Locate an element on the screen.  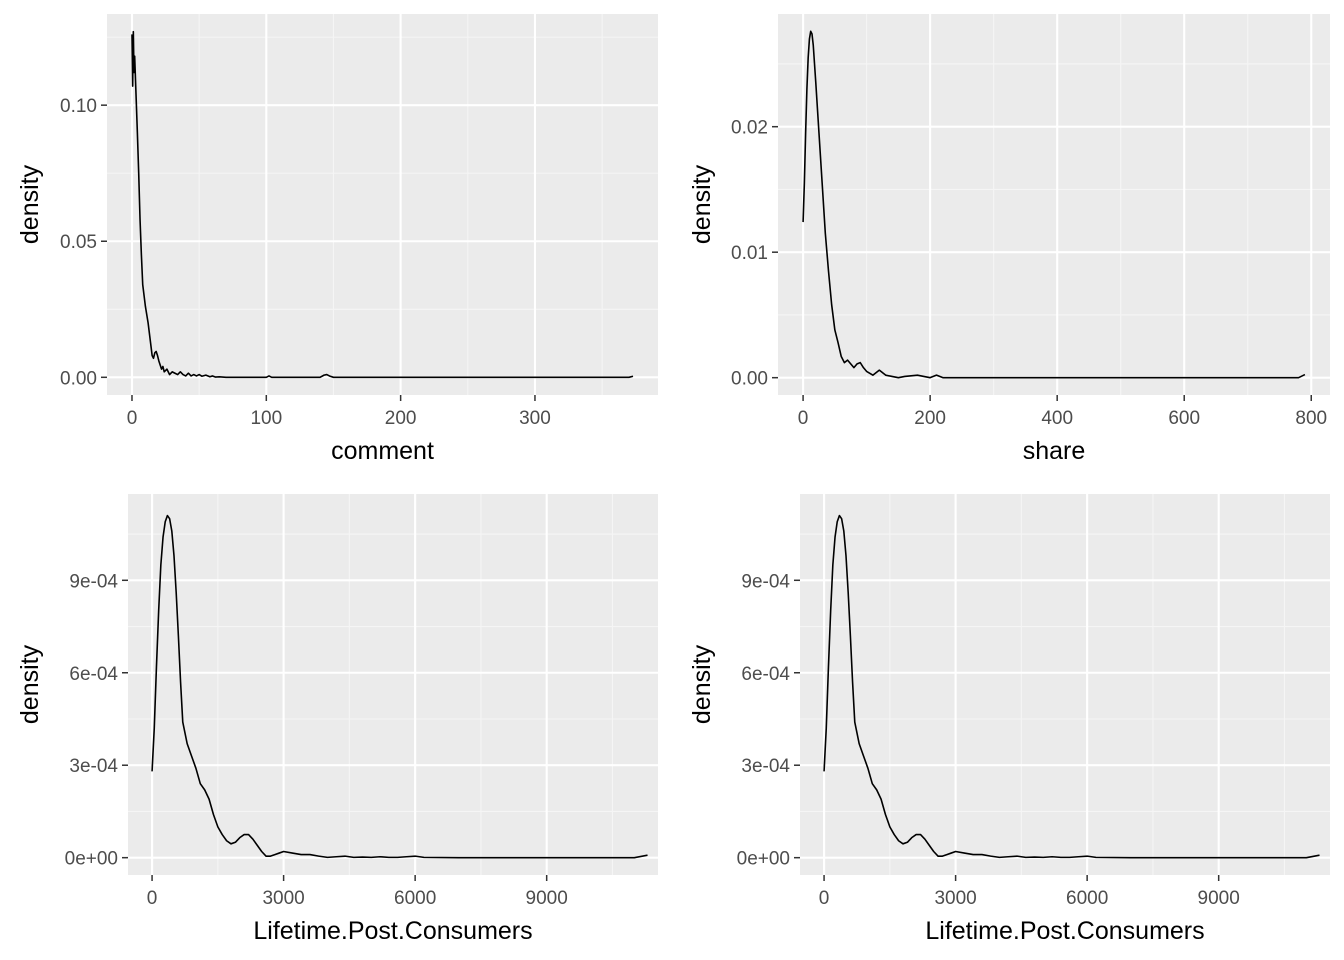
y-axis-ticks: 0.00 0.01 0.02 is located at coordinates (754, 254).